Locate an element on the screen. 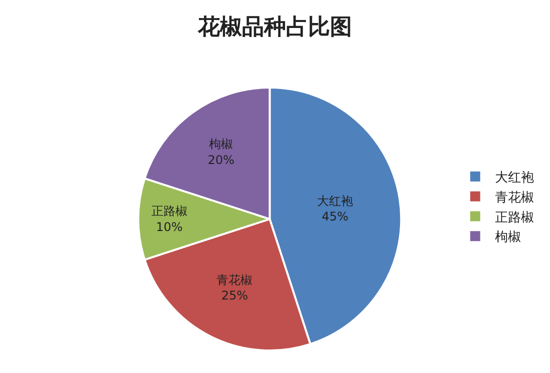 The width and height of the screenshot is (550, 373). legend-label: 枸椒 is located at coordinates (508, 238).